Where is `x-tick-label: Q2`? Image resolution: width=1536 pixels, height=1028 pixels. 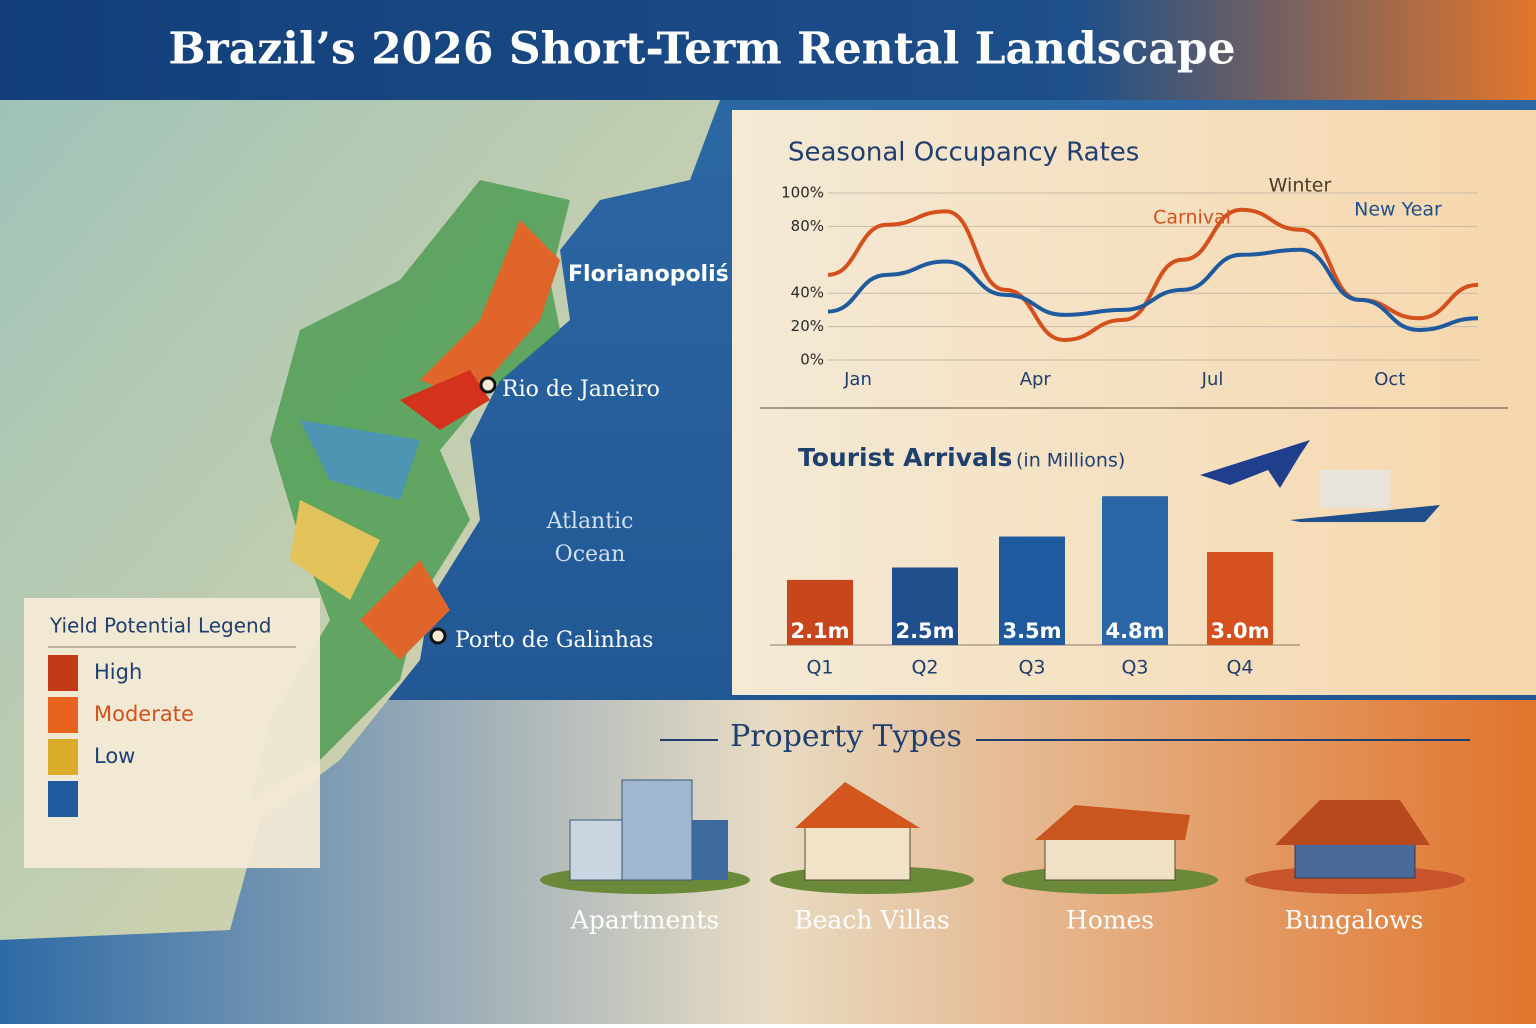
x-tick-label: Q2 is located at coordinates (924, 668).